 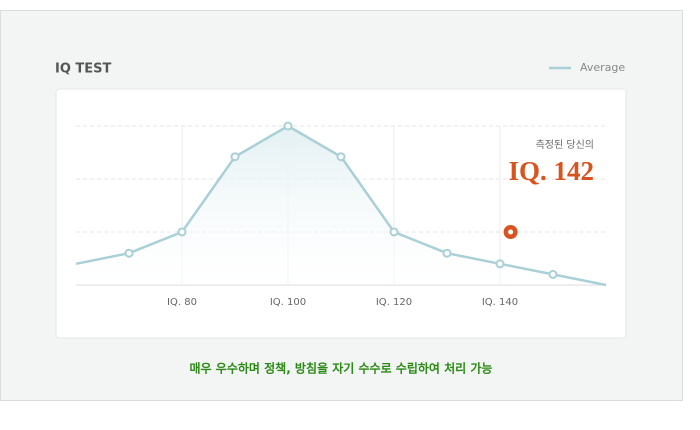 What do you see at coordinates (341, 368) in the screenshot?
I see `footer: 매우 우수하며 정책, 방침을 자기 수수로 수립하여 처리 가능` at bounding box center [341, 368].